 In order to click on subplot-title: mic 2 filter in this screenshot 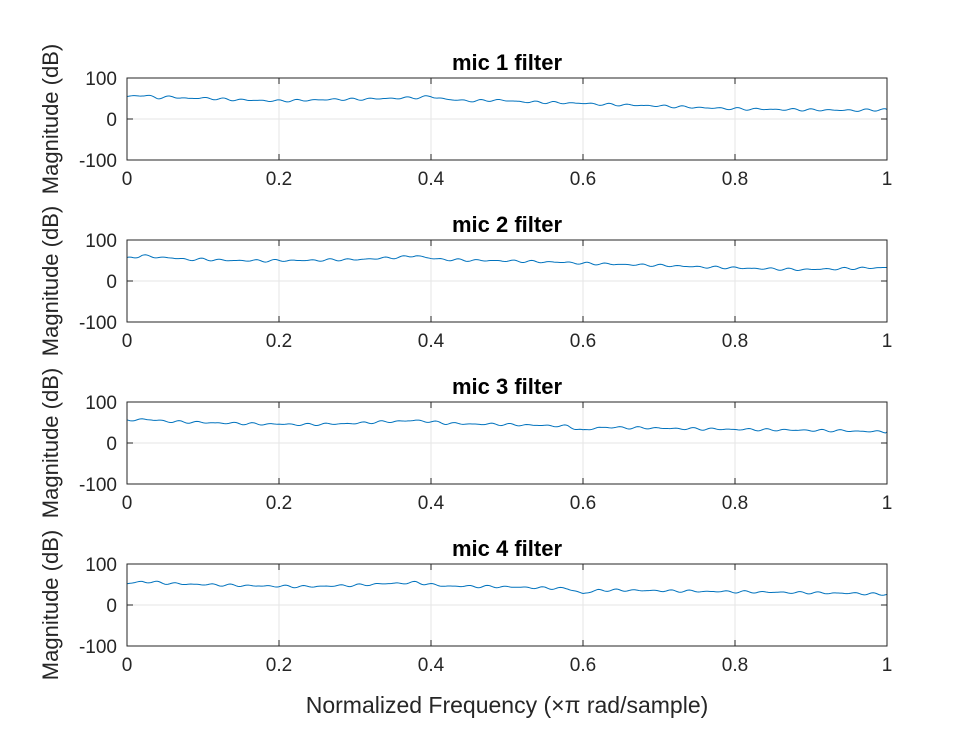, I will do `click(507, 224)`.